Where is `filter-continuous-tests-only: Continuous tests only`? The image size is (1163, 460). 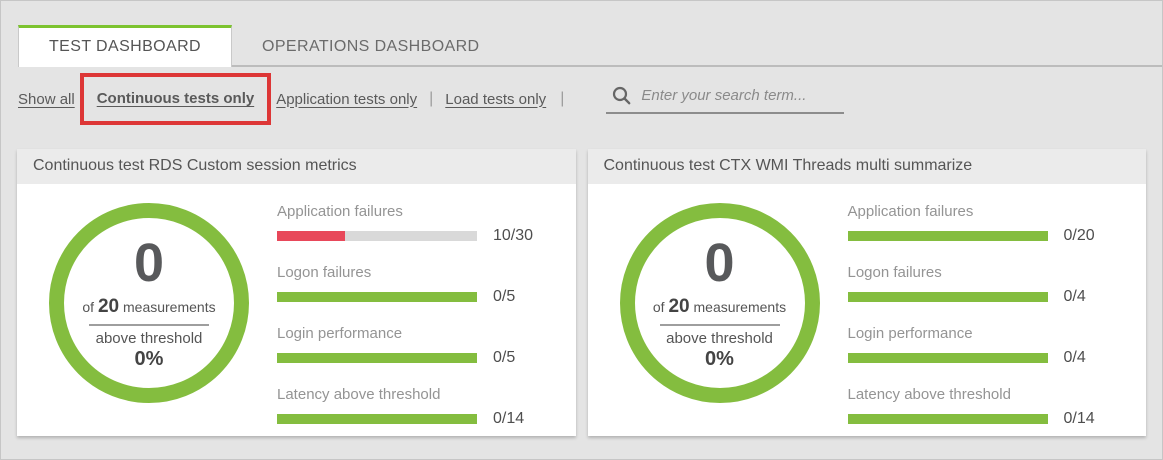
filter-continuous-tests-only: Continuous tests only is located at coordinates (175, 98).